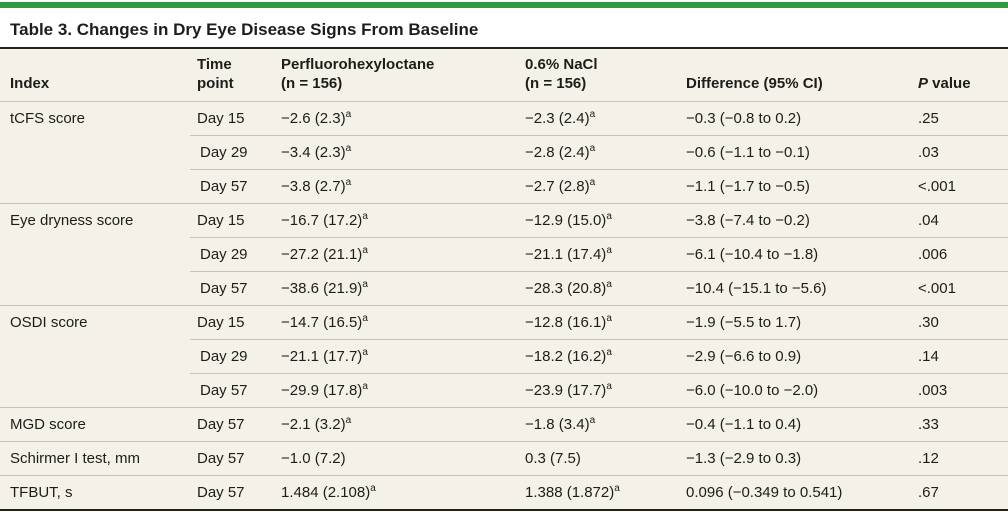  What do you see at coordinates (396, 254) in the screenshot?
I see `drug-value-cell: −27.2 (21.1)a` at bounding box center [396, 254].